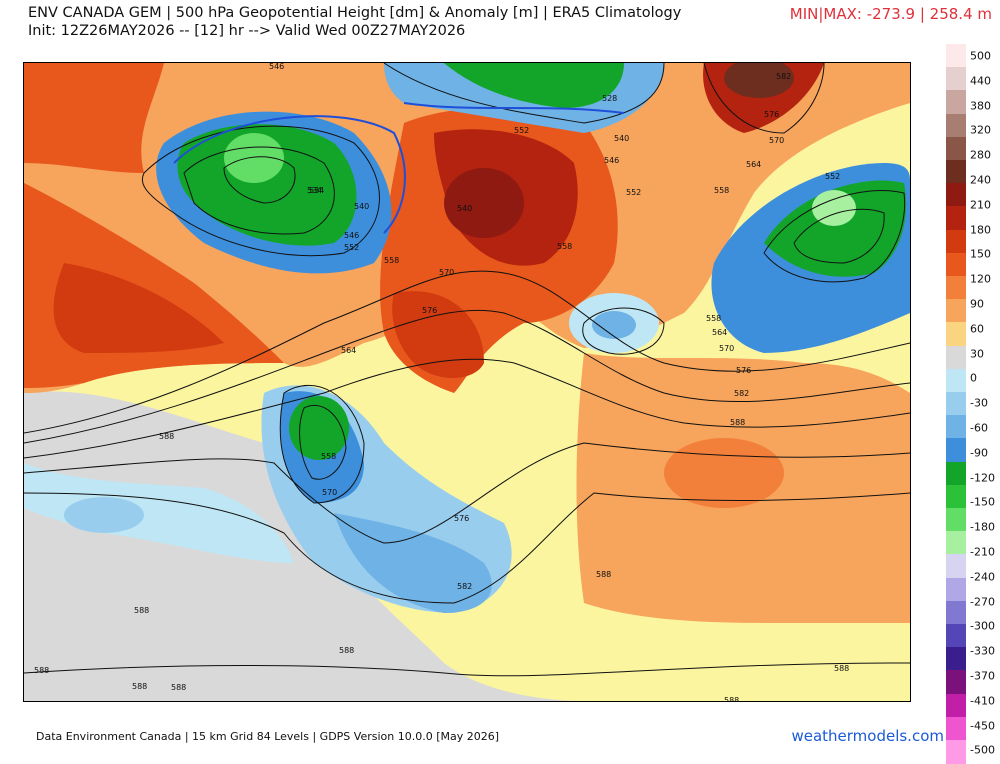 The height and width of the screenshot is (764, 1000). Describe the element at coordinates (982, 527) in the screenshot. I see `colorbar-tick-label: -180` at that location.